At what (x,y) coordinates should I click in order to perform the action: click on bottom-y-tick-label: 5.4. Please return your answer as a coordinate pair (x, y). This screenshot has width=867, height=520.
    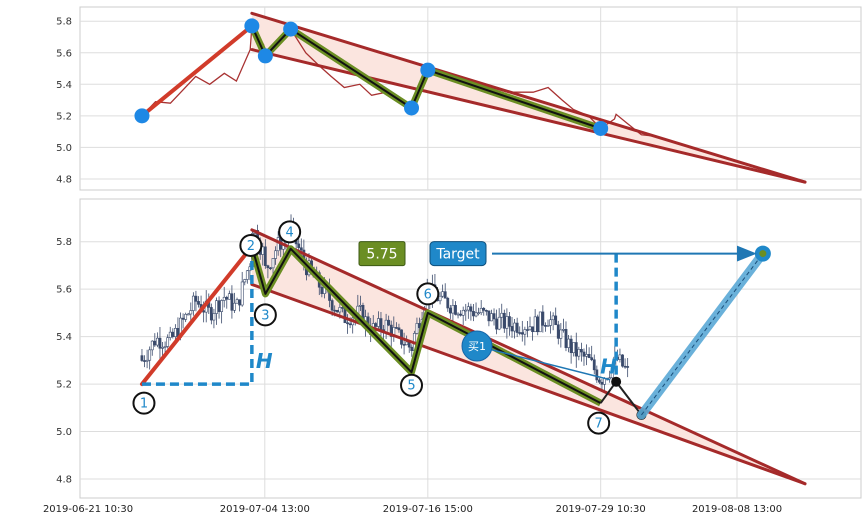
    Looking at the image, I should click on (64, 337).